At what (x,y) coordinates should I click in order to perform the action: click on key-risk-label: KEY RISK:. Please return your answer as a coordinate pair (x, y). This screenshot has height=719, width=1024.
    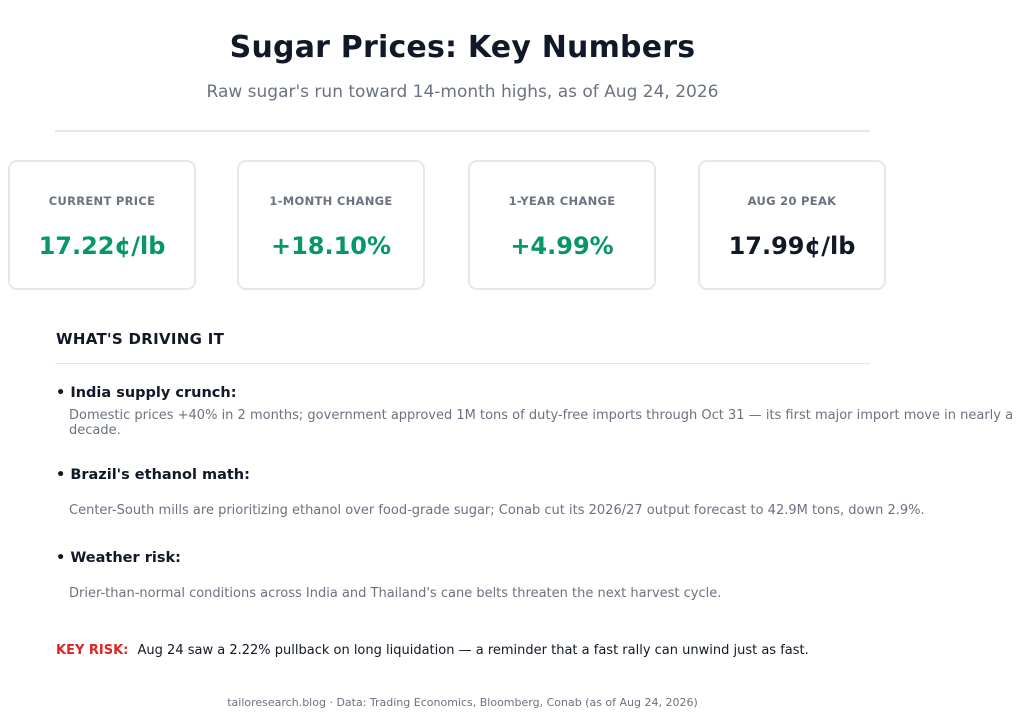
    Looking at the image, I should click on (92, 650).